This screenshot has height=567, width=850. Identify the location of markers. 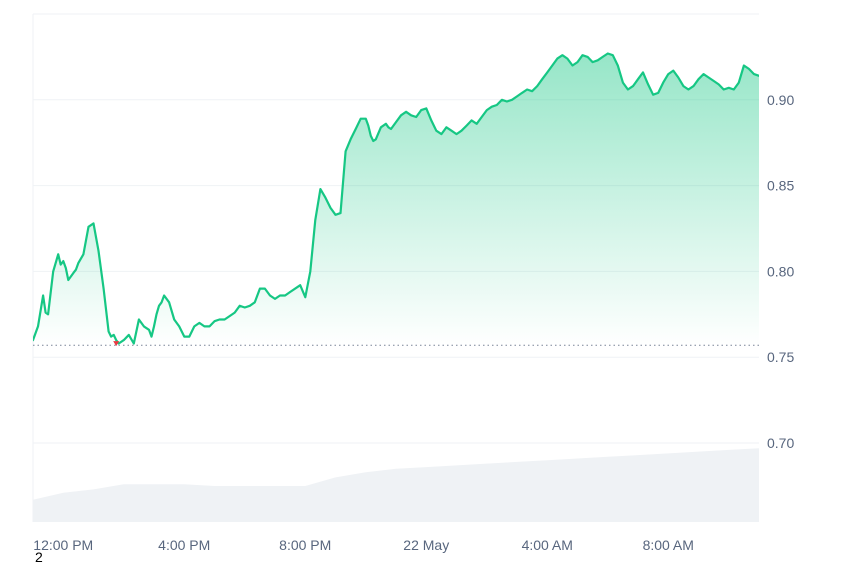
(116, 344).